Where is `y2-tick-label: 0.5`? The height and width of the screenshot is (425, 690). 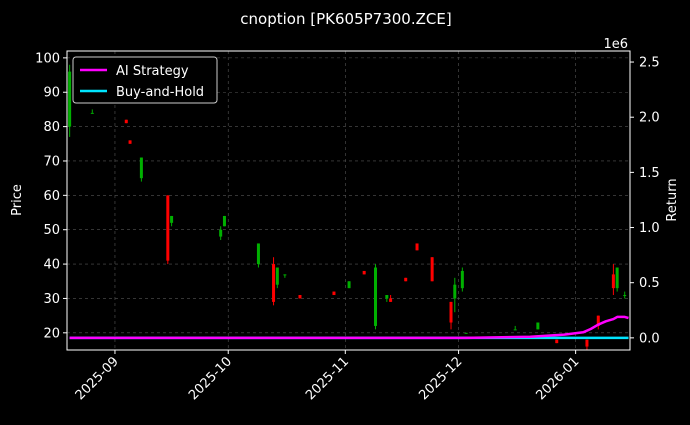
y2-tick-label: 0.5 is located at coordinates (649, 283).